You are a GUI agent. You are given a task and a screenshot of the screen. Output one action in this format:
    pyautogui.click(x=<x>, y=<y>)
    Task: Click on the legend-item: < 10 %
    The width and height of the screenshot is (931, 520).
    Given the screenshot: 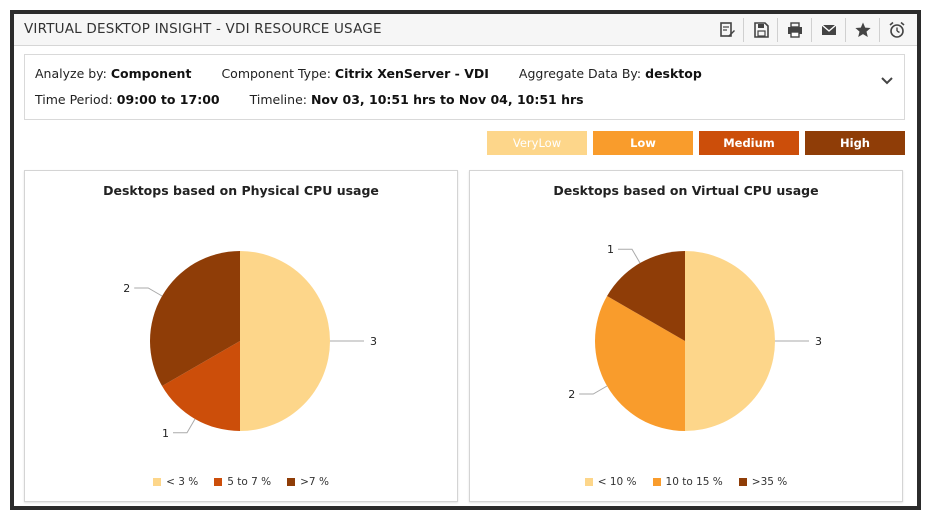 What is the action you would take?
    pyautogui.click(x=610, y=482)
    